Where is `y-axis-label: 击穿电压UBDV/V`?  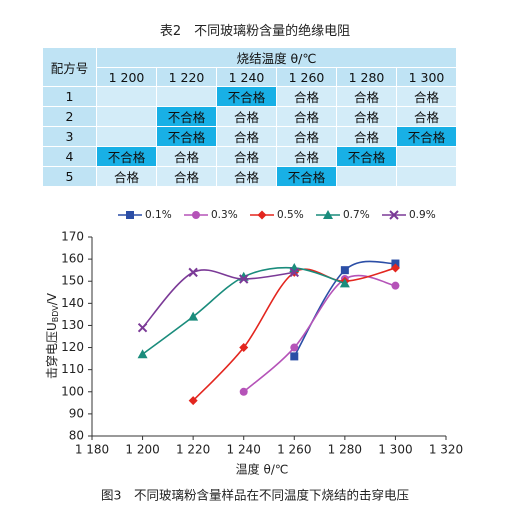 y-axis-label: 击穿电压UBDV/V is located at coordinates (52, 335).